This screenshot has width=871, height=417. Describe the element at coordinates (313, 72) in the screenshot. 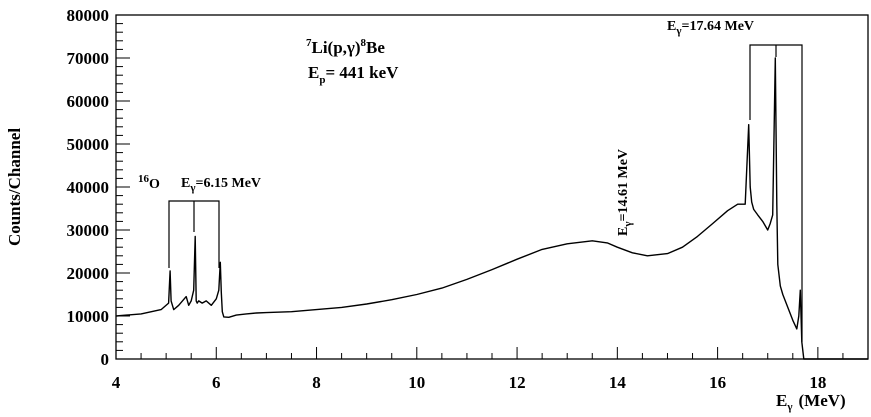

I see `beam-energy-e: E` at that location.